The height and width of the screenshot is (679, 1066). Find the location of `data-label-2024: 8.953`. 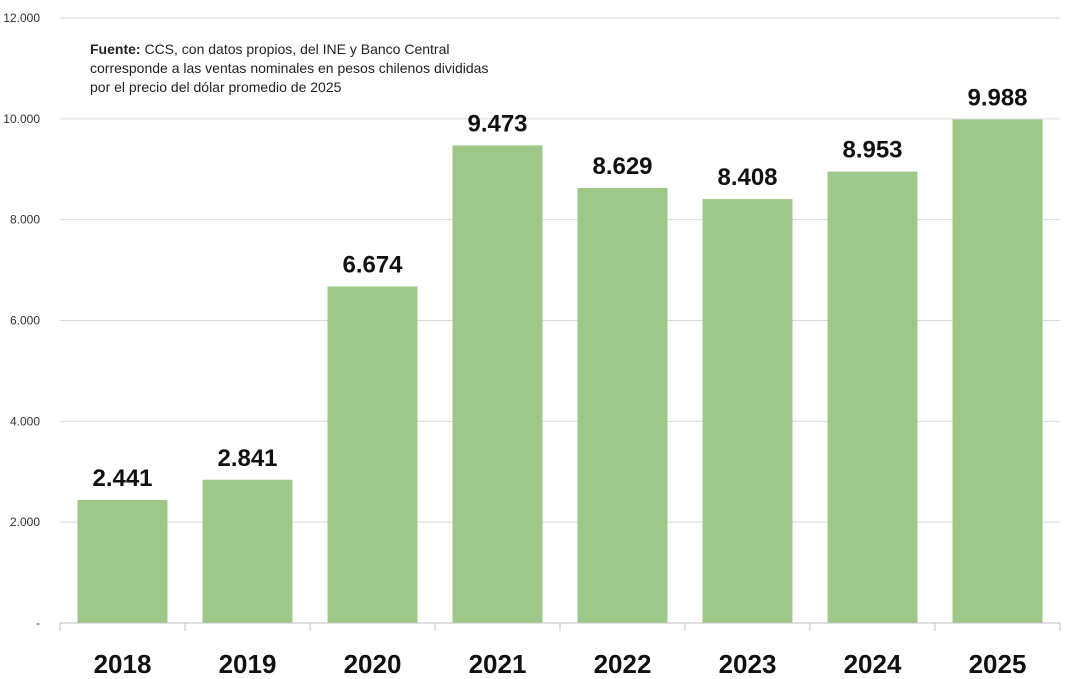

data-label-2024: 8.953 is located at coordinates (872, 150).